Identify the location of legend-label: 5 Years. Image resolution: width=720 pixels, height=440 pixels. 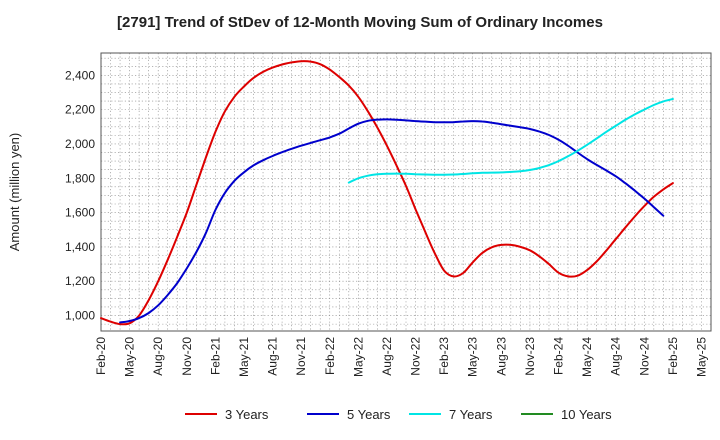
(369, 414).